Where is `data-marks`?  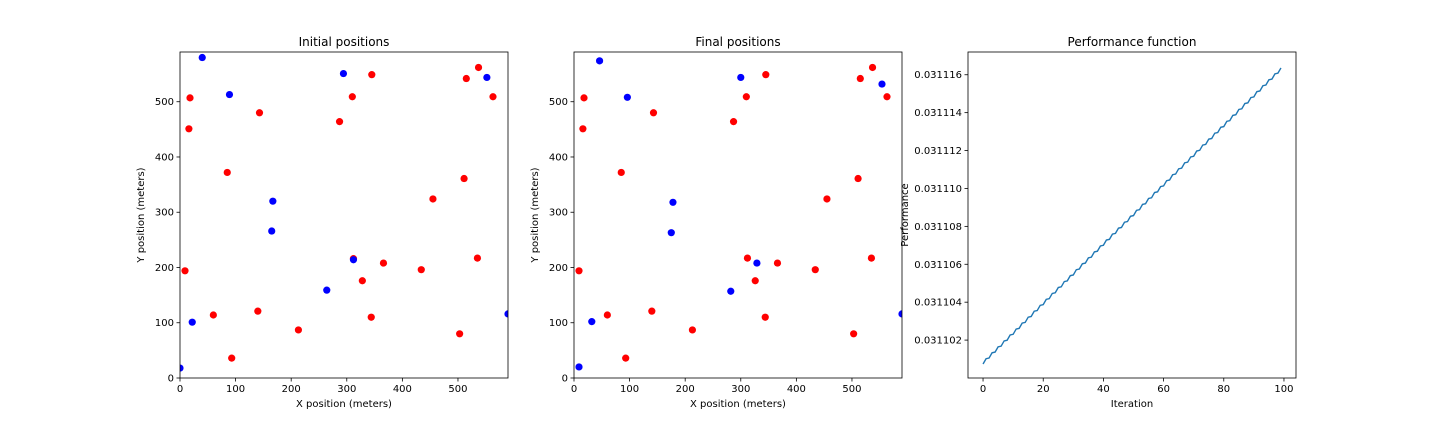
data-marks is located at coordinates (1132, 216).